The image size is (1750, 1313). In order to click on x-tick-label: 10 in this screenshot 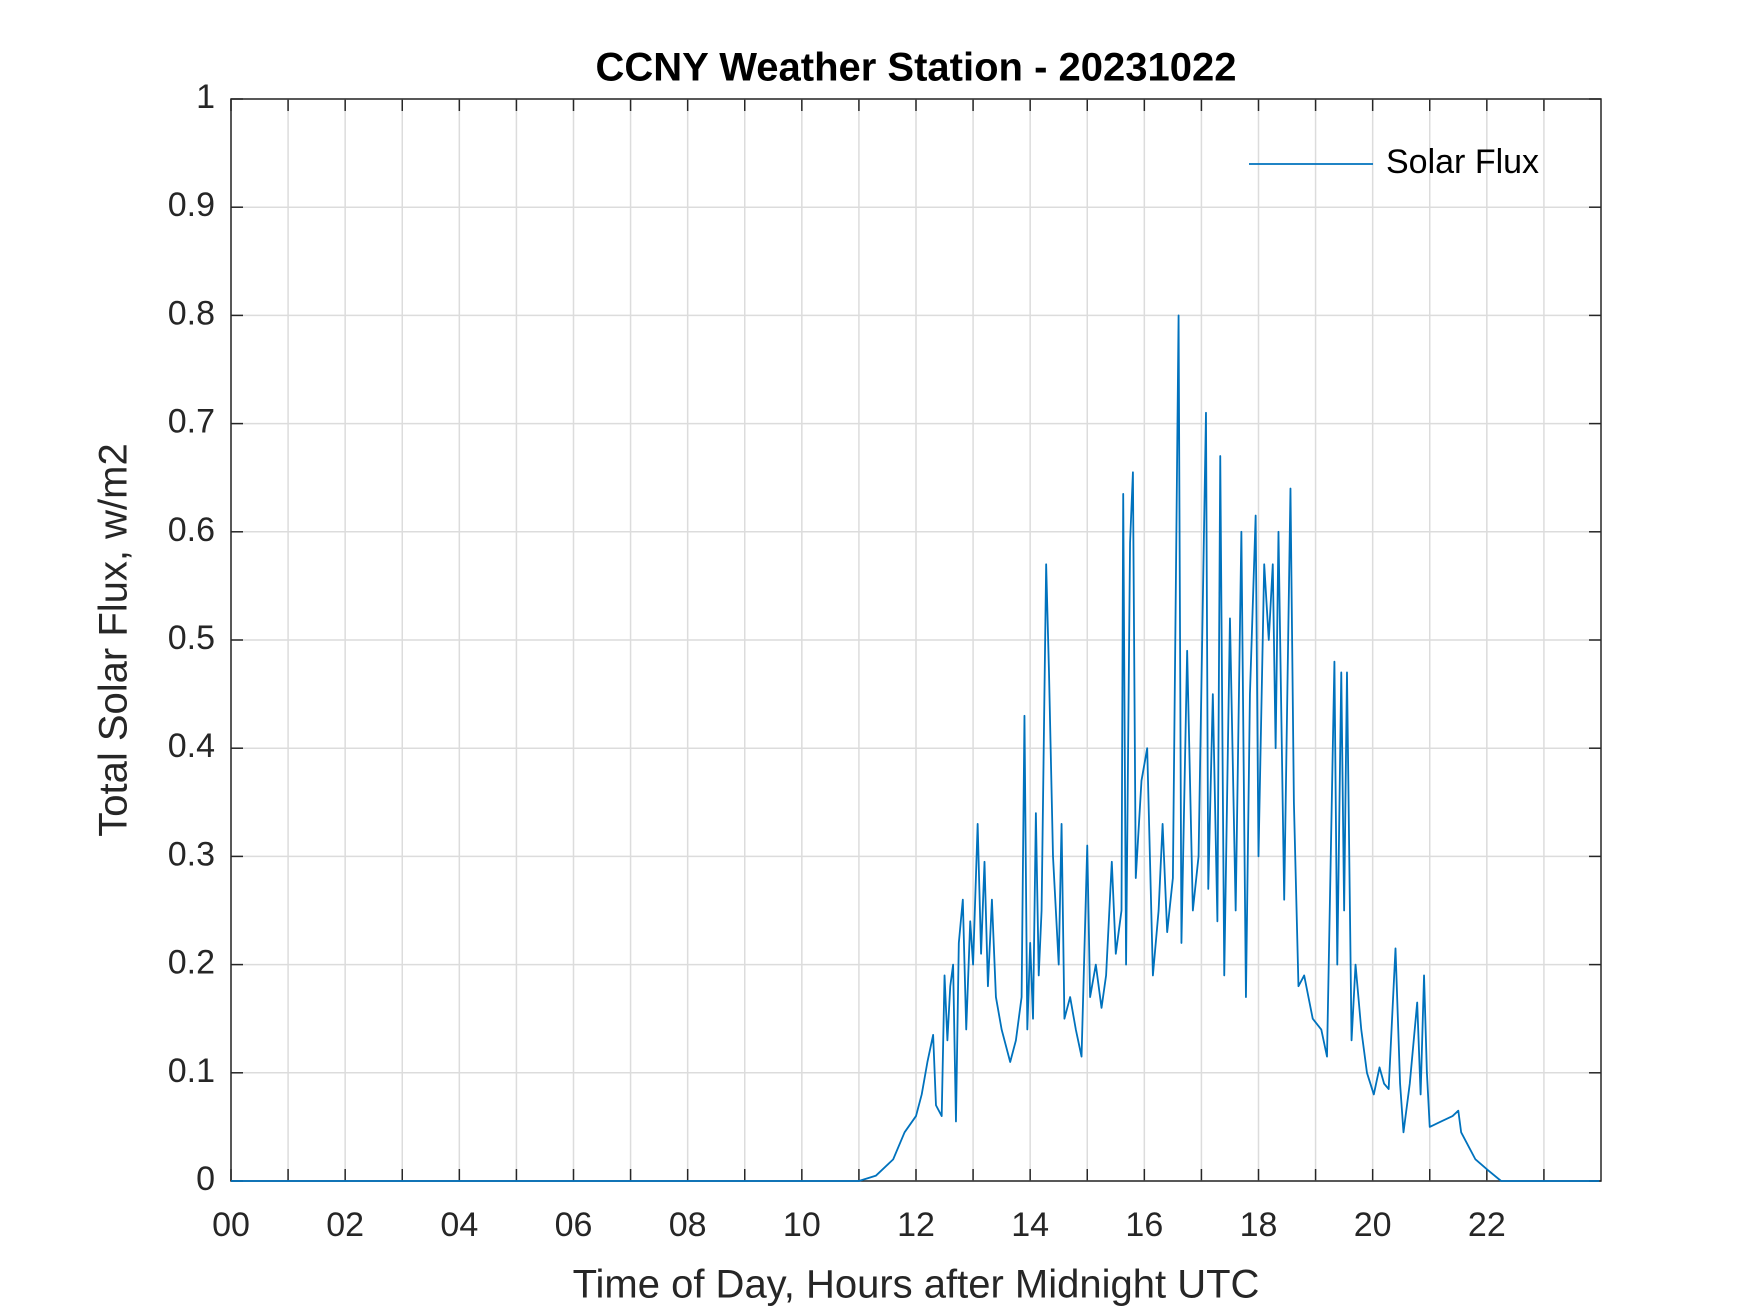, I will do `click(802, 1225)`.